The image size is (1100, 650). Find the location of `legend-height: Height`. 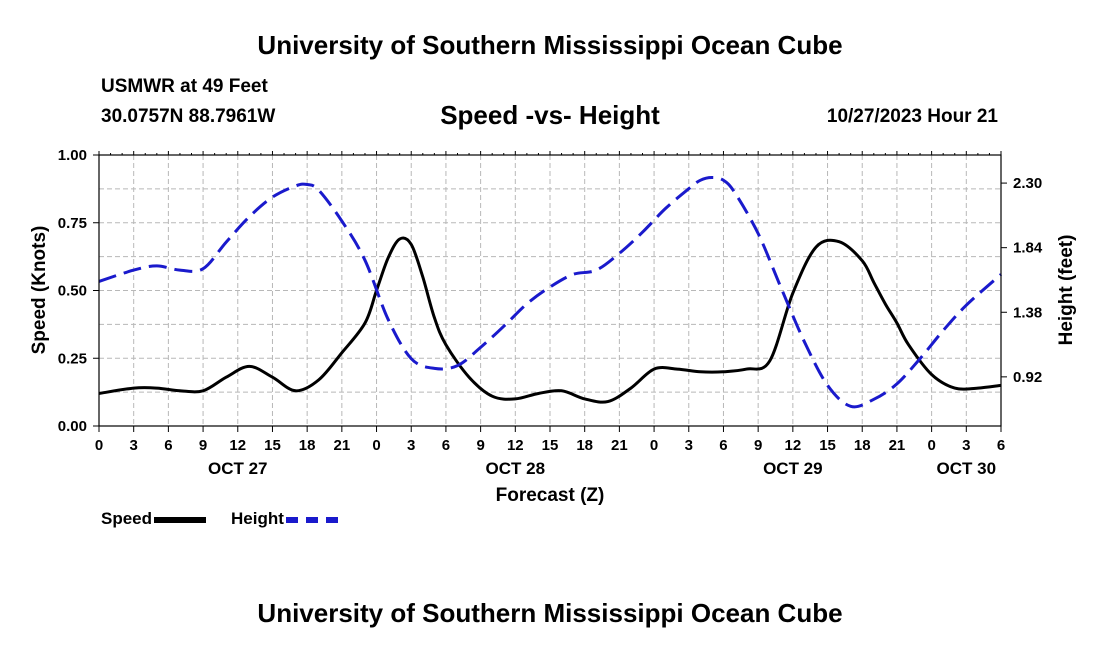

legend-height: Height is located at coordinates (284, 519).